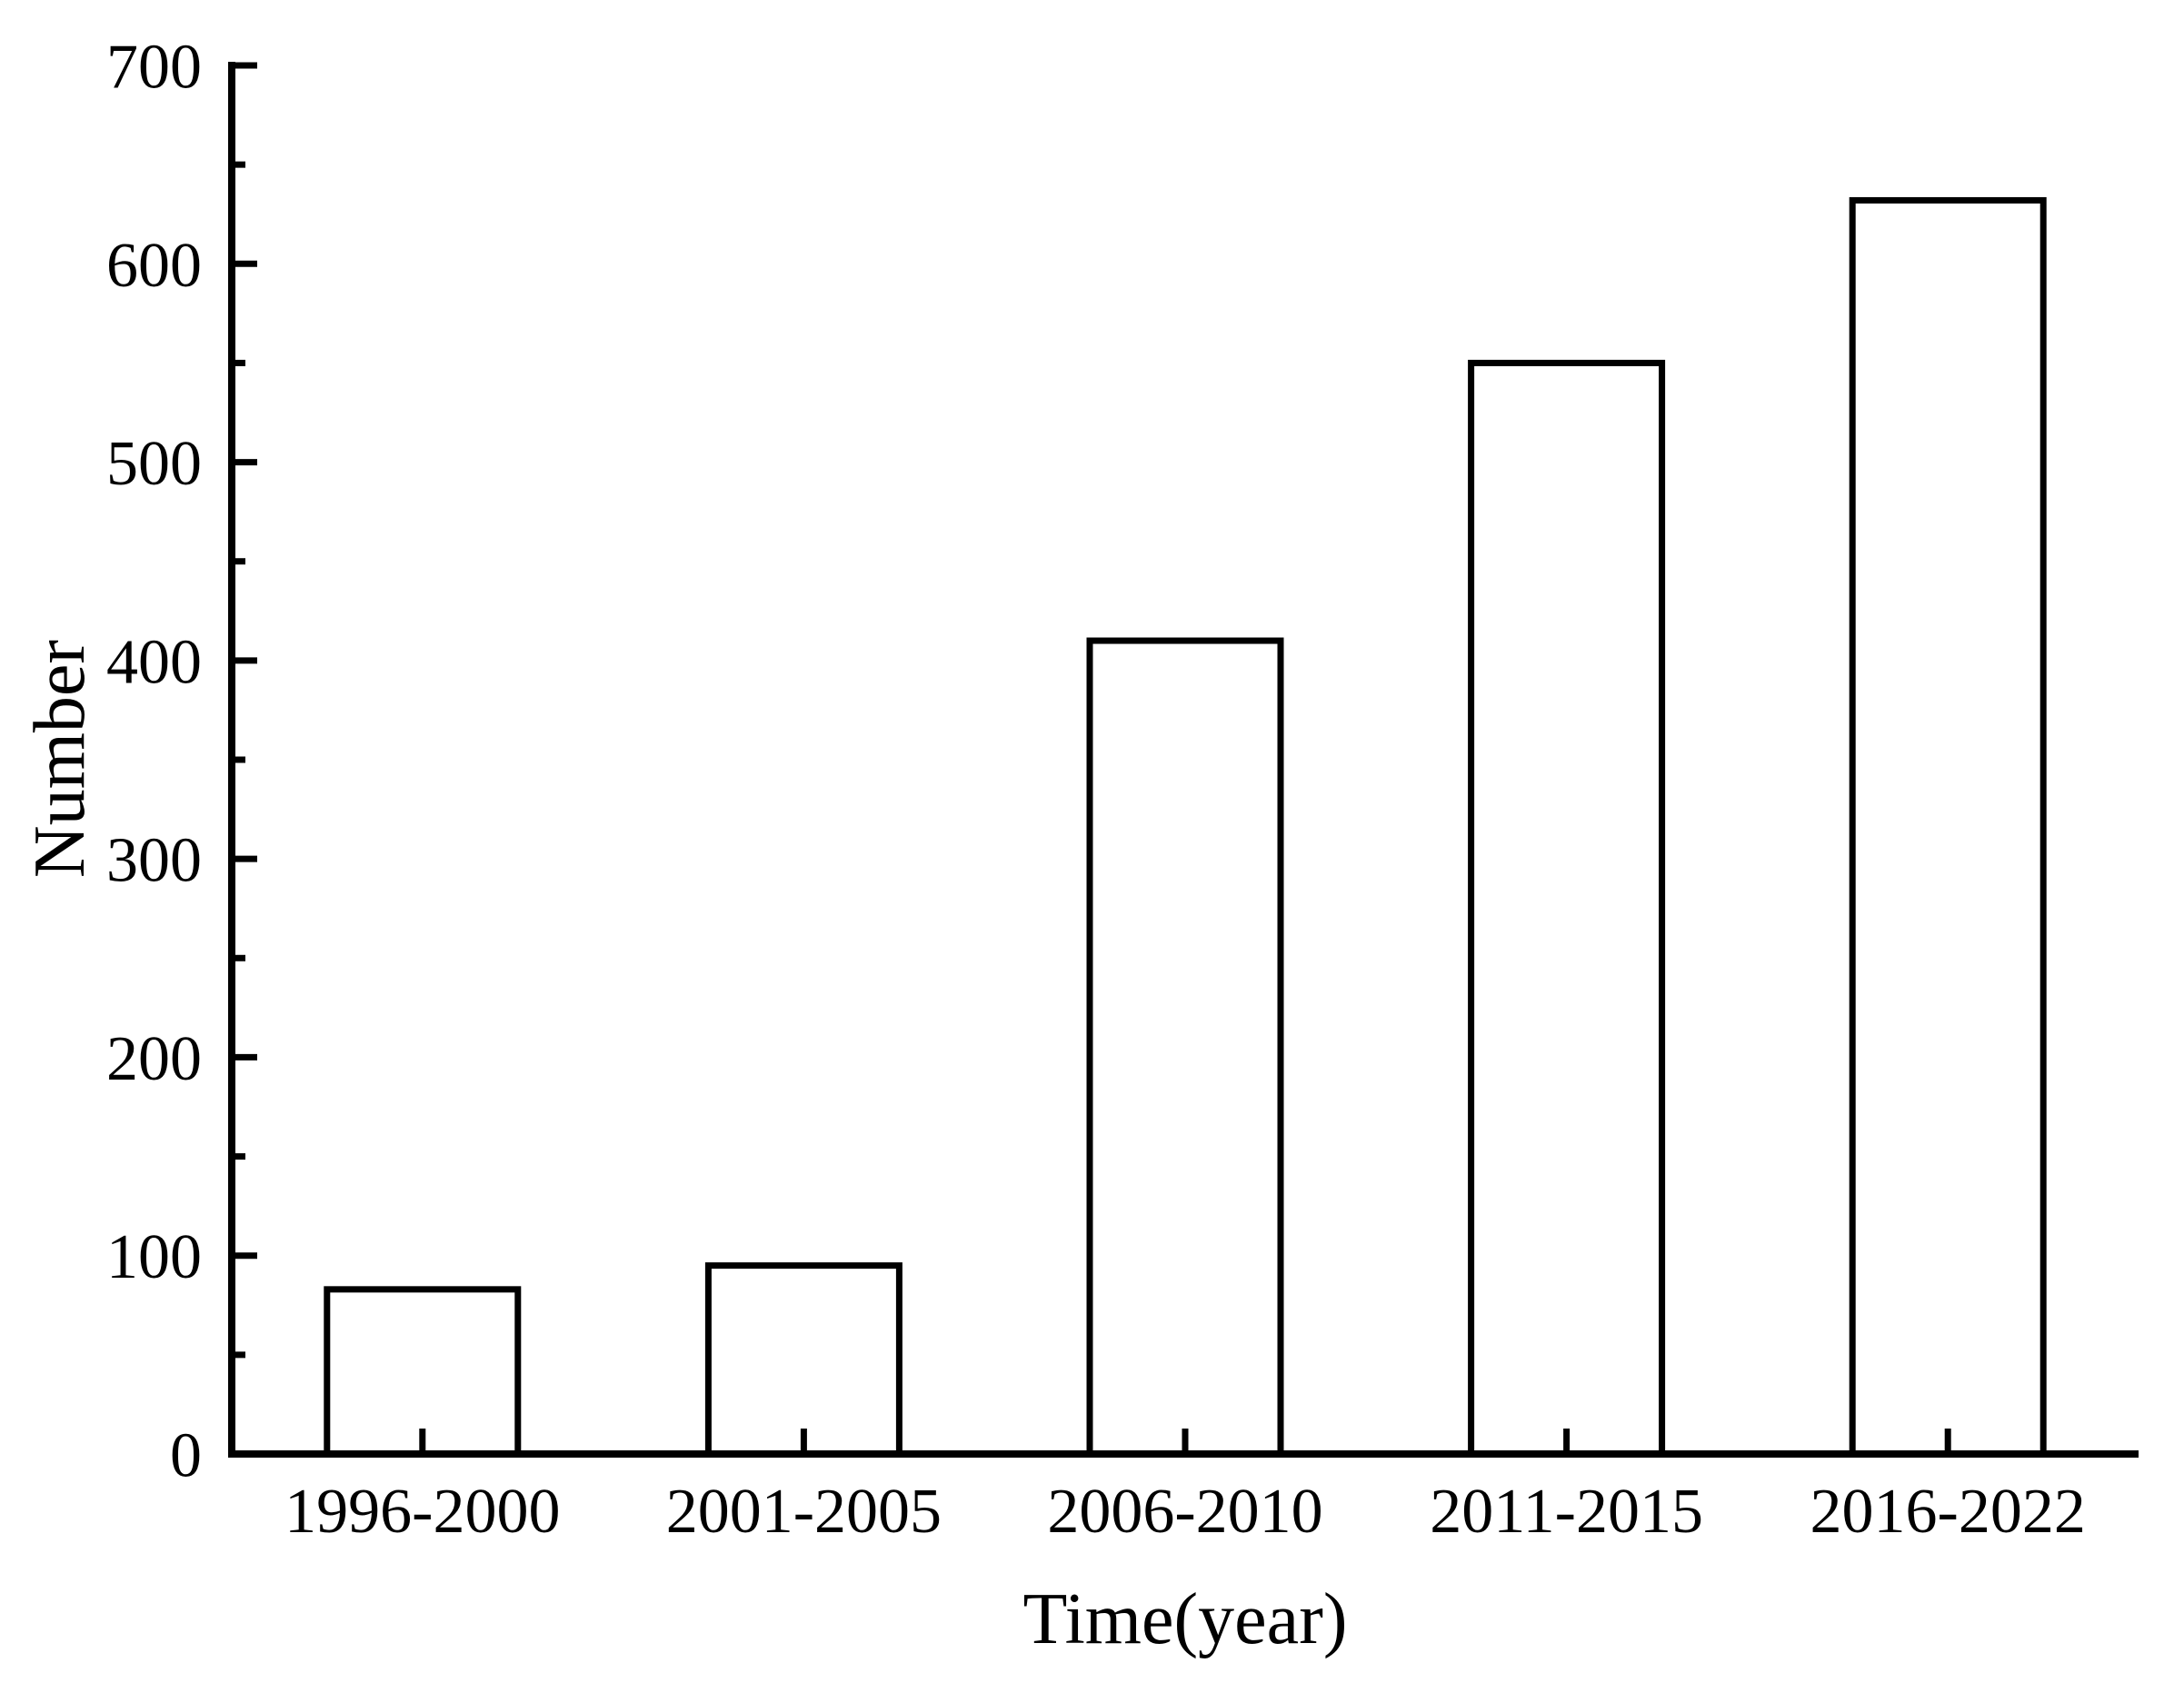 The image size is (2184, 1683). Describe the element at coordinates (154, 662) in the screenshot. I see `y-tick-label: 400` at that location.